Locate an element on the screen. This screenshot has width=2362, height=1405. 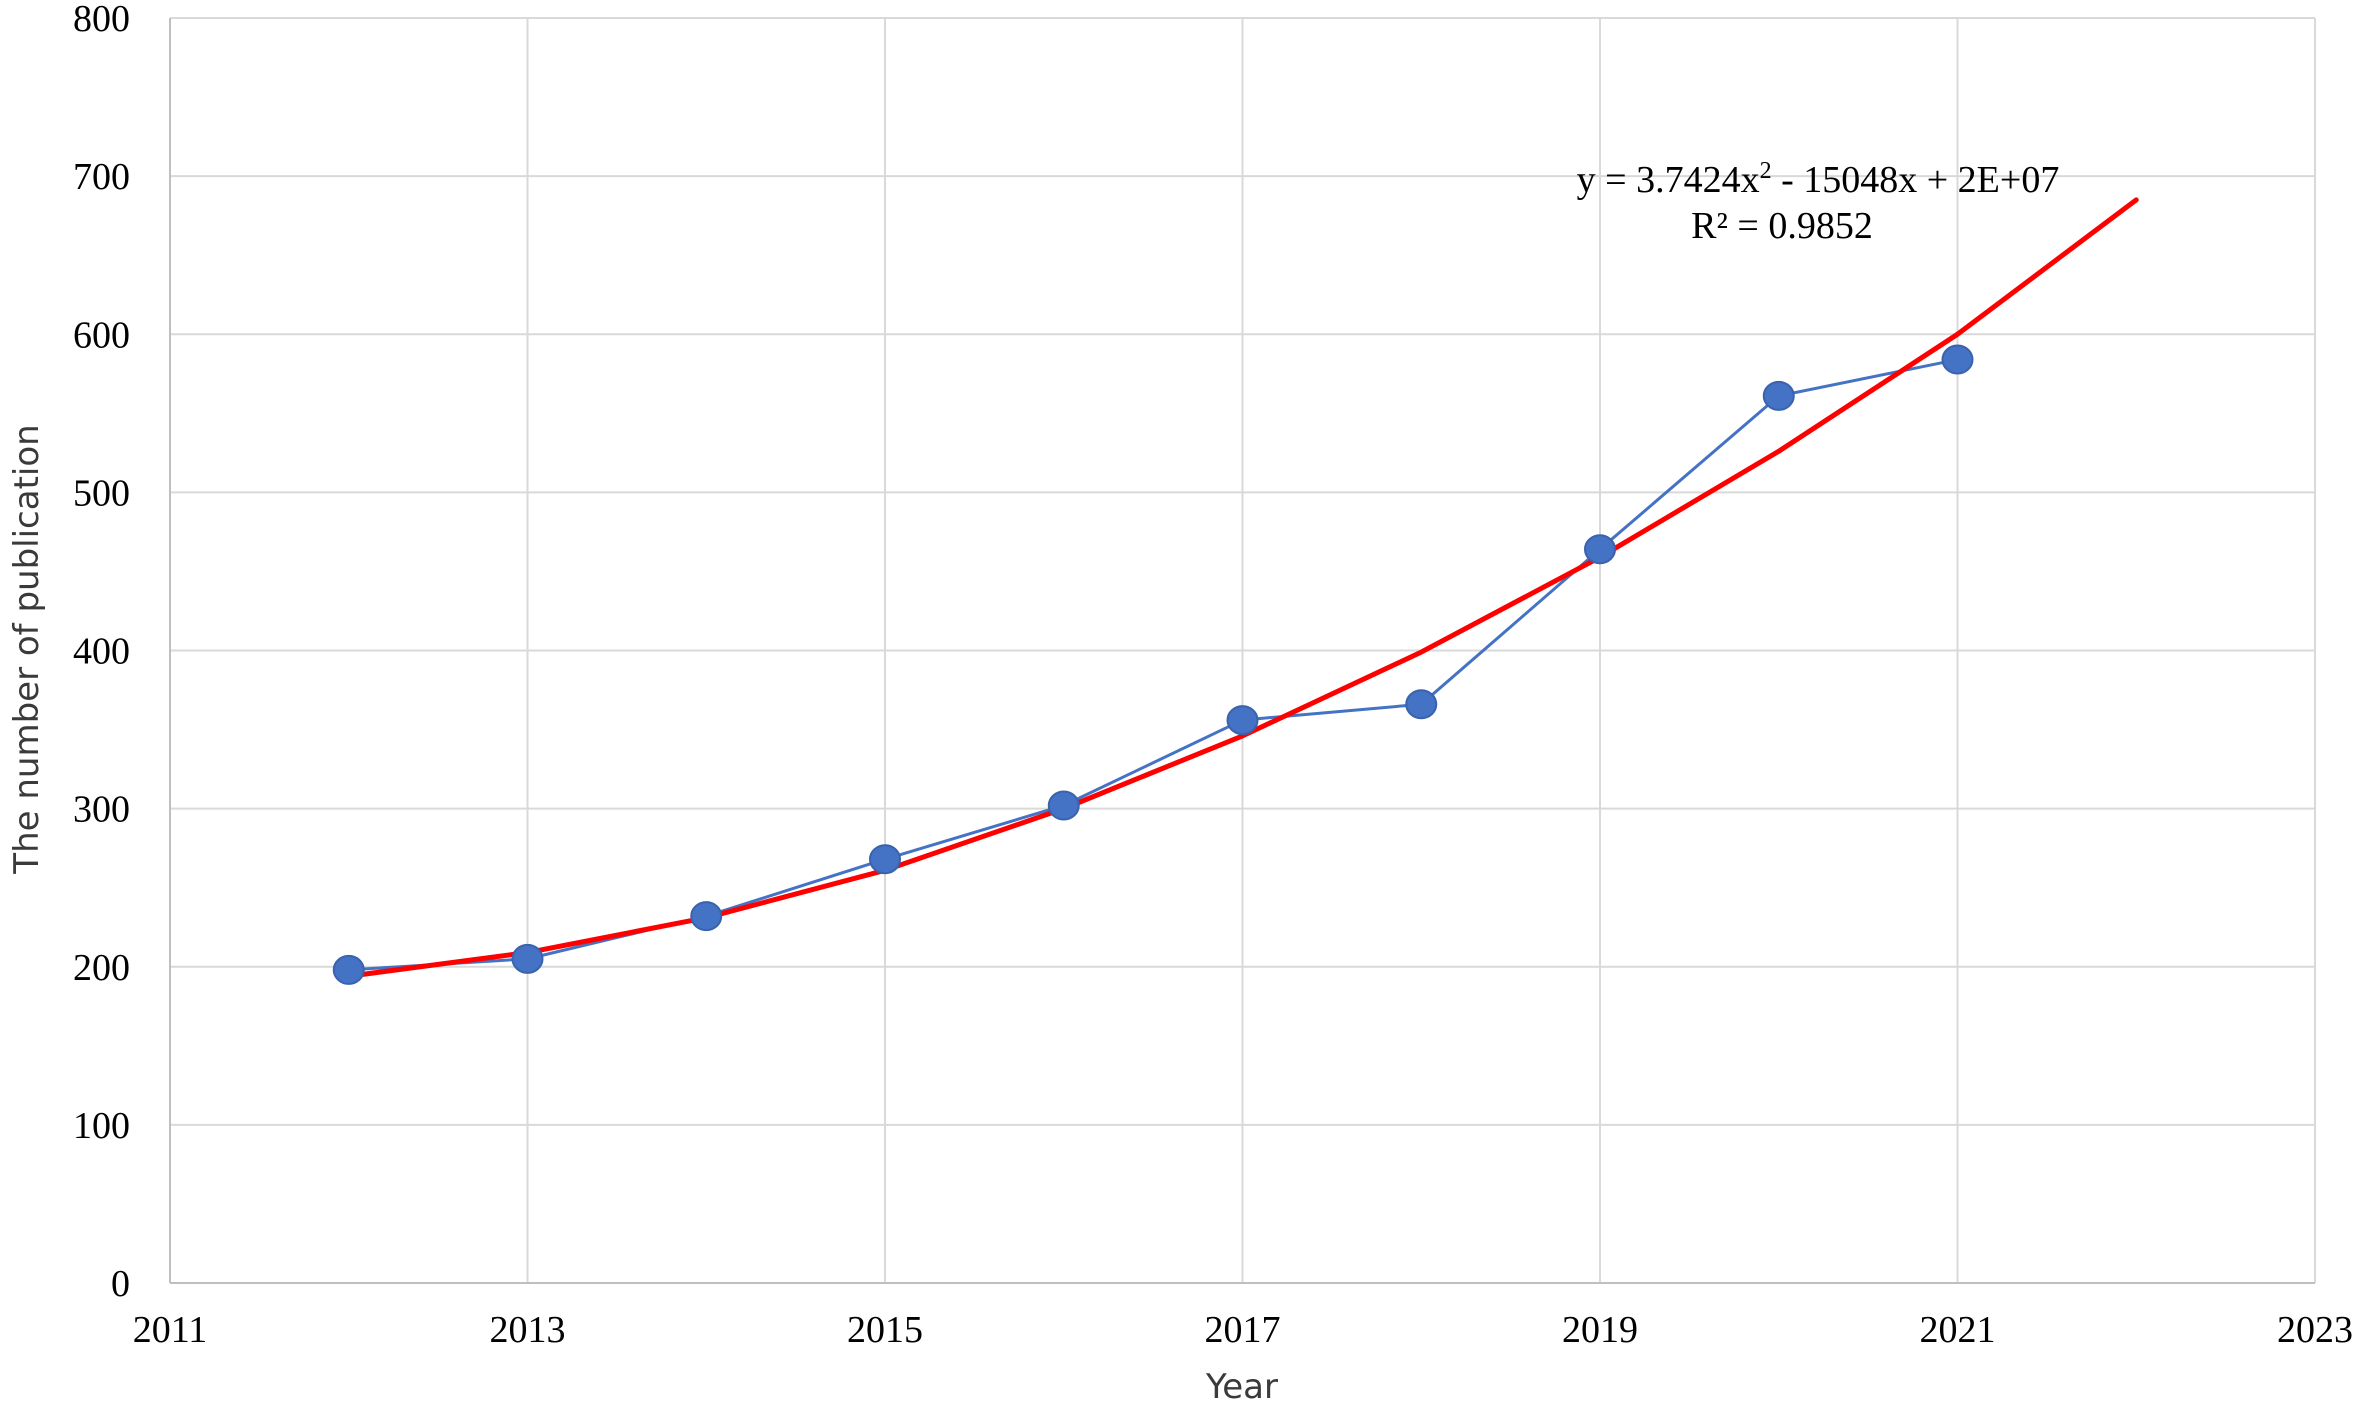
y-tick-label: 800 is located at coordinates (101, 20).